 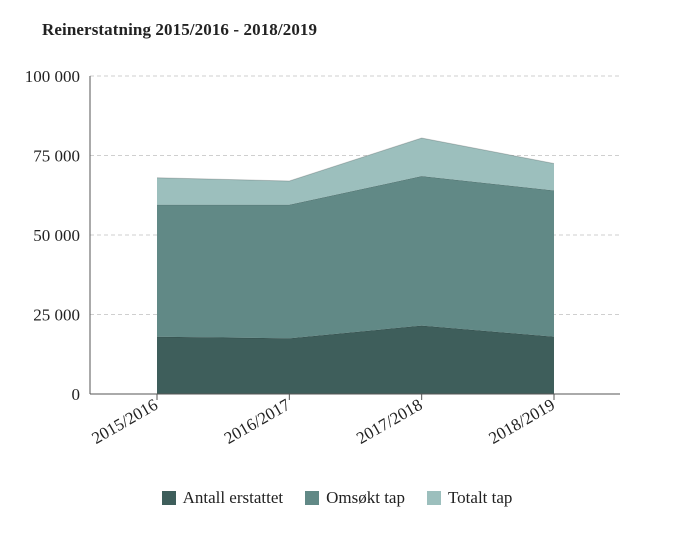 What do you see at coordinates (480, 497) in the screenshot?
I see `legend-label: Totalt tap` at bounding box center [480, 497].